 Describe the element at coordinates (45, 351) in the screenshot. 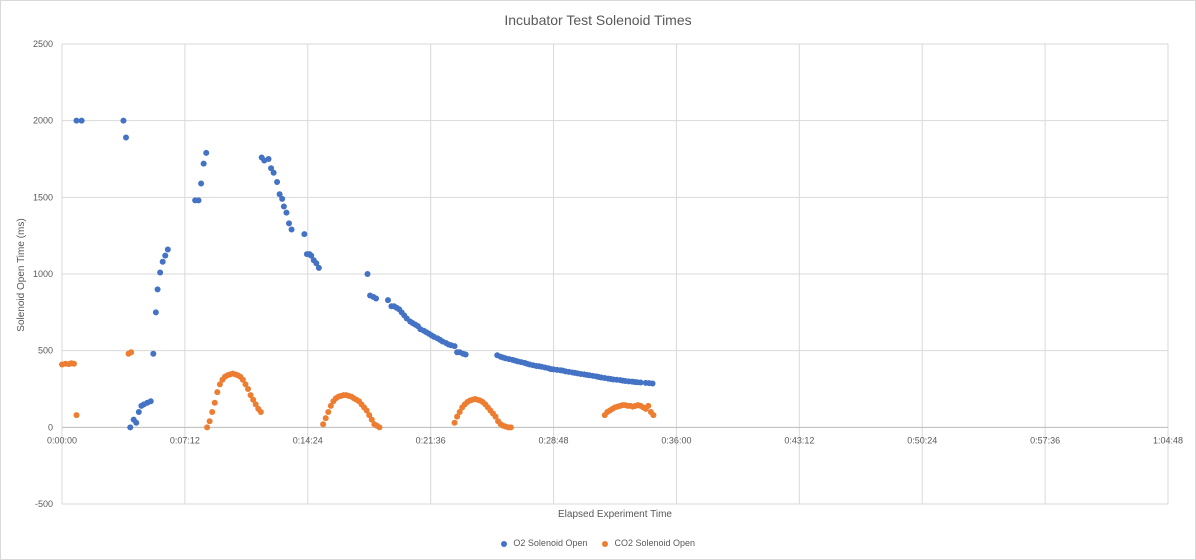

I see `y-tick-label: 500` at that location.